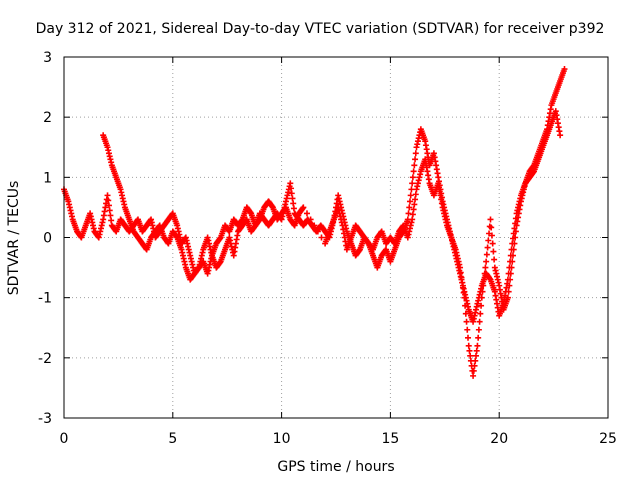 The width and height of the screenshot is (640, 480). What do you see at coordinates (47, 118) in the screenshot?
I see `y-tick-label: 2` at bounding box center [47, 118].